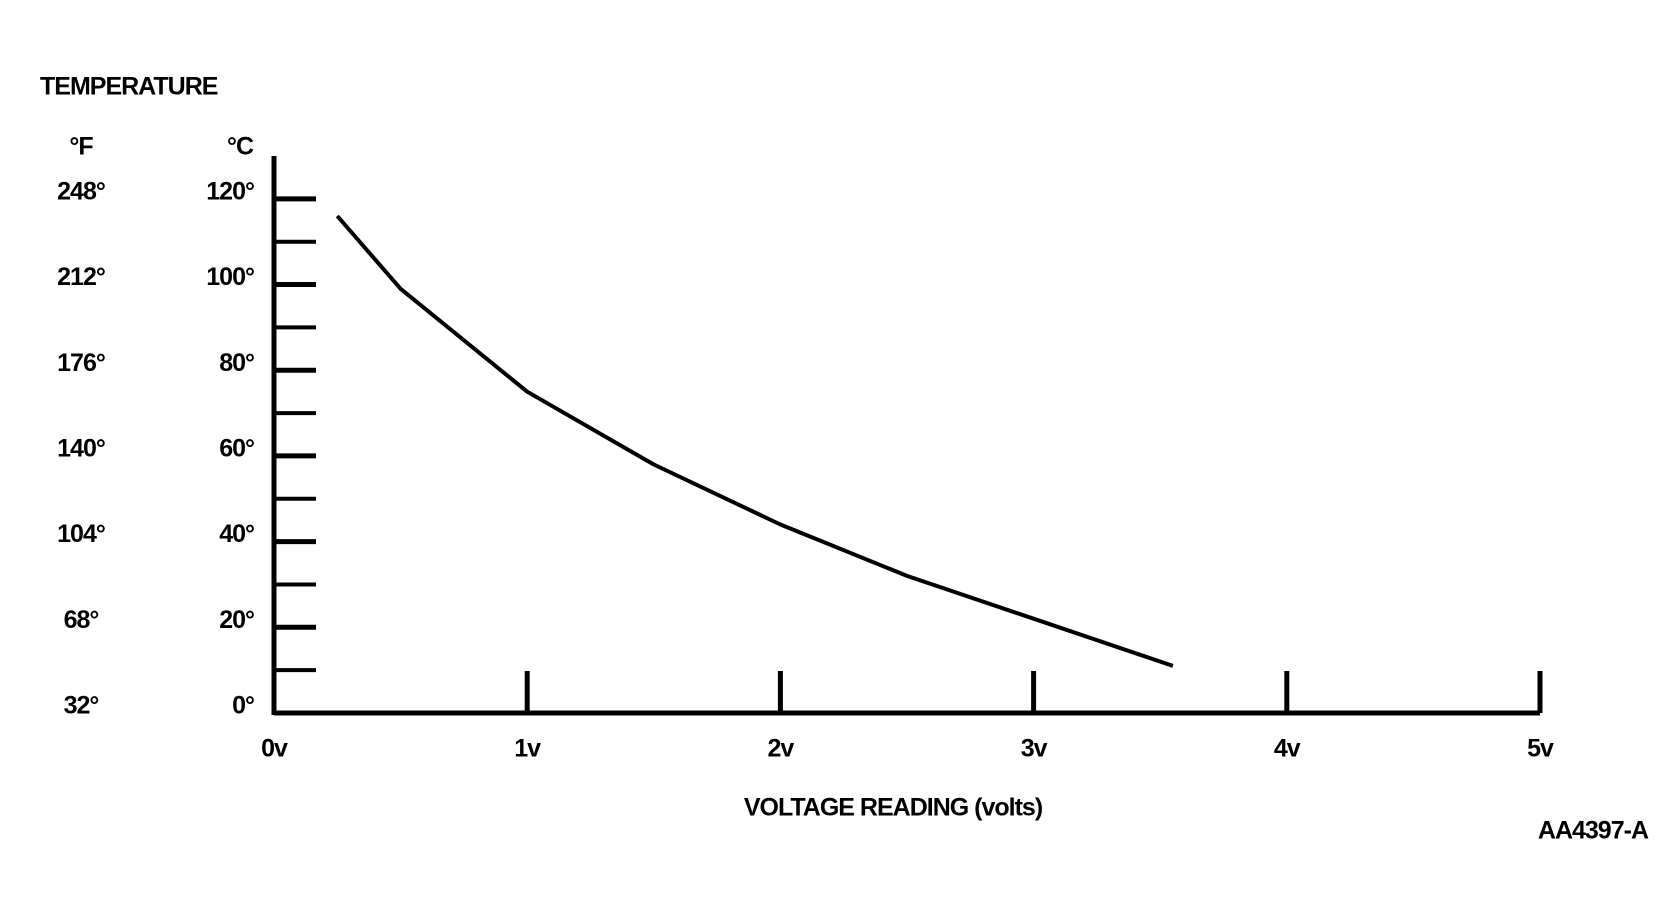 This screenshot has width=1678, height=913. Describe the element at coordinates (236, 363) in the screenshot. I see `y-tick-label: 80°` at that location.